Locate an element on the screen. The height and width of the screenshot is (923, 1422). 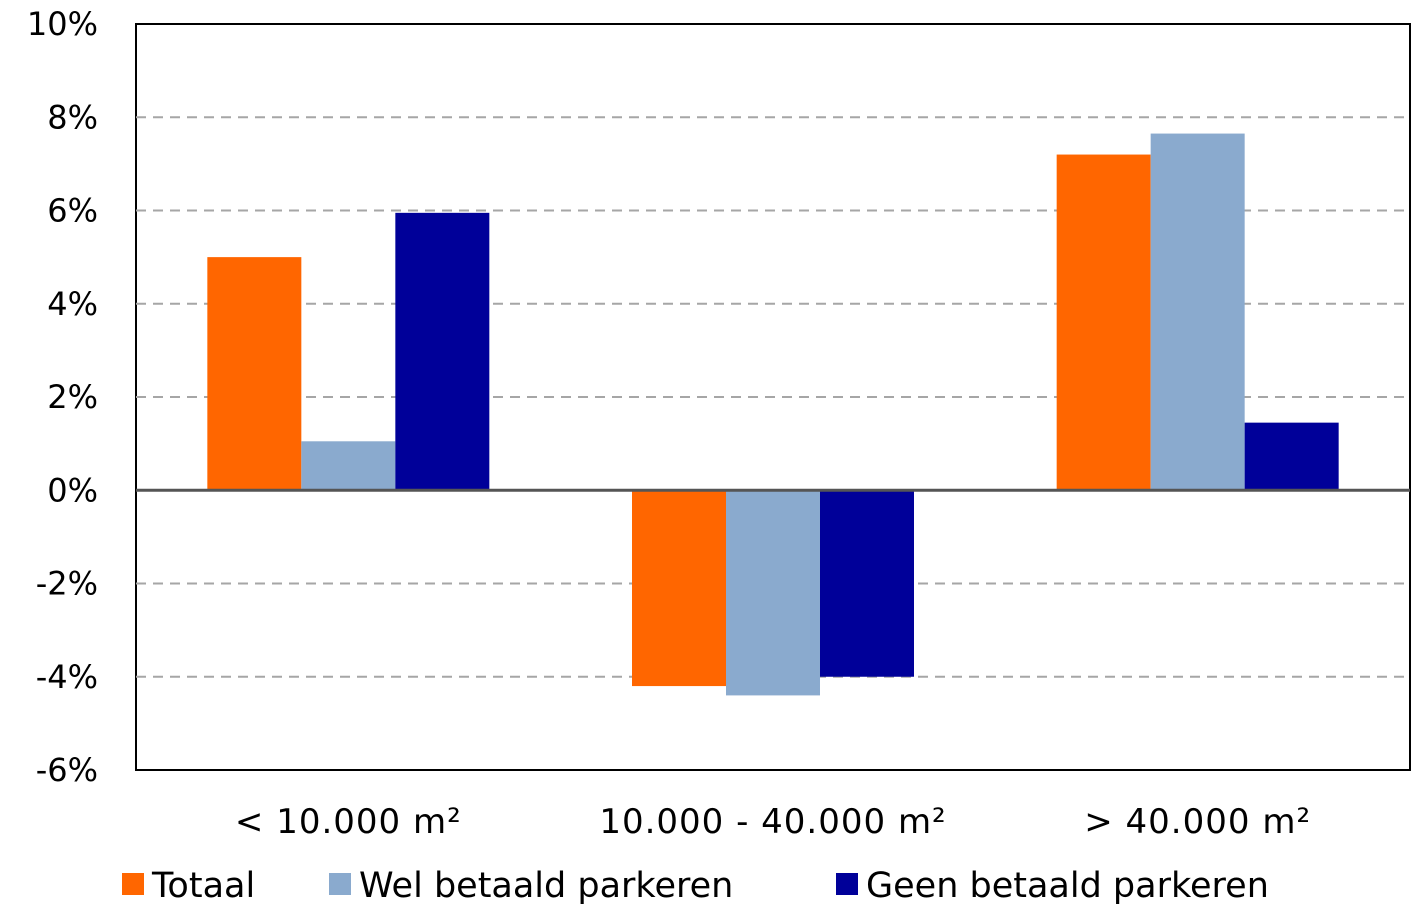
y-tick-label: 6% is located at coordinates (72, 211).